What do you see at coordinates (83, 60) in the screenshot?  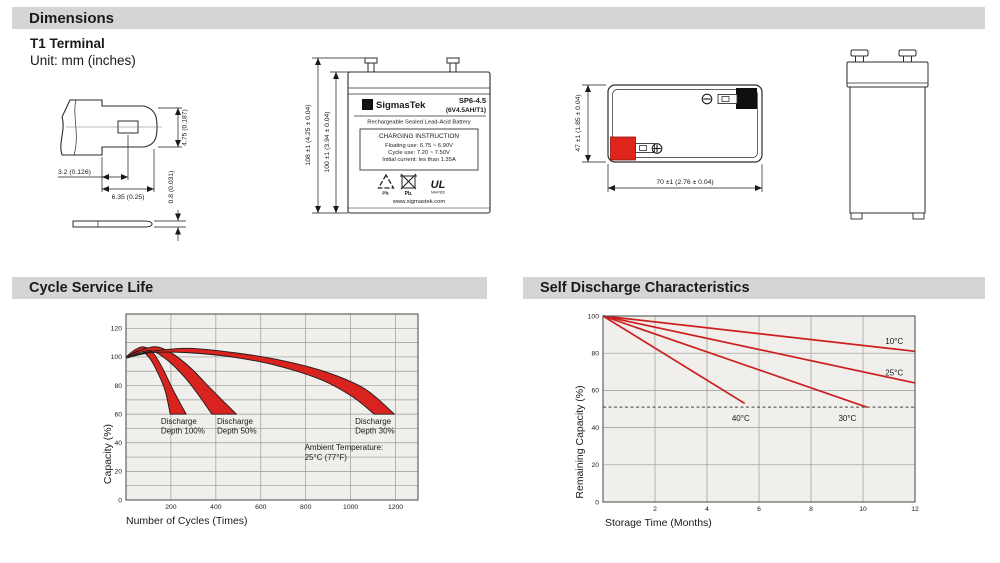 I see `unit-note: Unit: mm (inches)` at bounding box center [83, 60].